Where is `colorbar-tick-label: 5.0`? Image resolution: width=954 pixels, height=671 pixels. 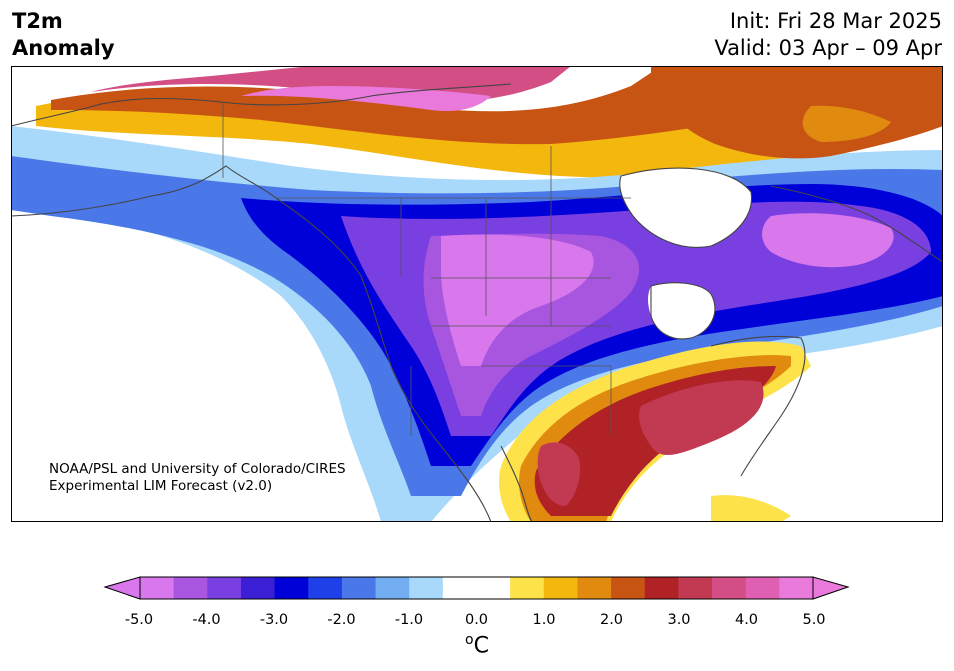 colorbar-tick-label: 5.0 is located at coordinates (814, 620).